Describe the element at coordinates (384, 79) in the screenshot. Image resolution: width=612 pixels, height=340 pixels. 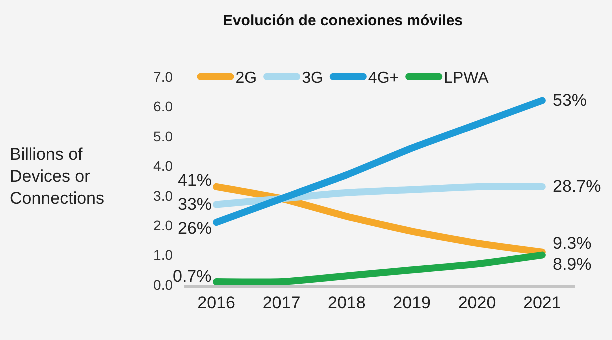
I see `legend-label: 4G+` at that location.